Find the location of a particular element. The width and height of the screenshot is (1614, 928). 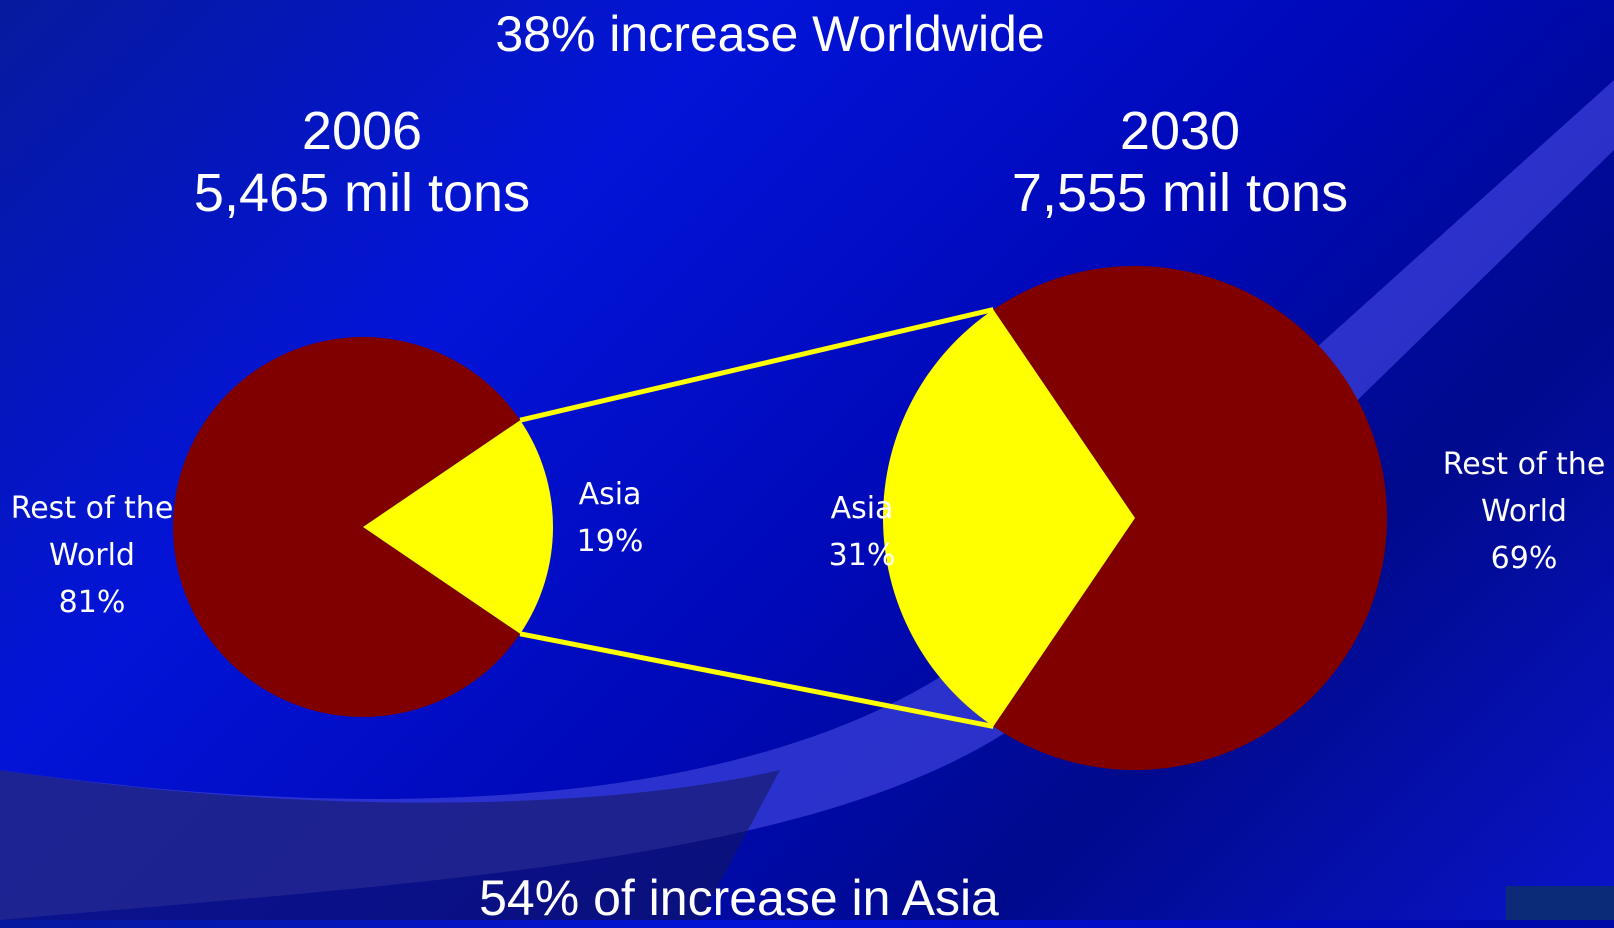

connector-line-top is located at coordinates (756, 365).